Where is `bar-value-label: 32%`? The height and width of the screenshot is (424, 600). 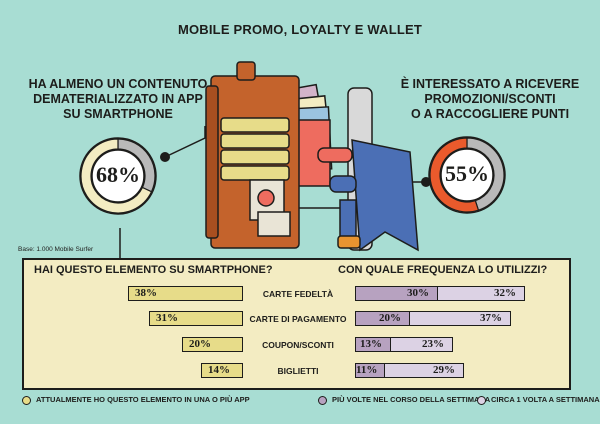 bar-value-label: 32% is located at coordinates (505, 293).